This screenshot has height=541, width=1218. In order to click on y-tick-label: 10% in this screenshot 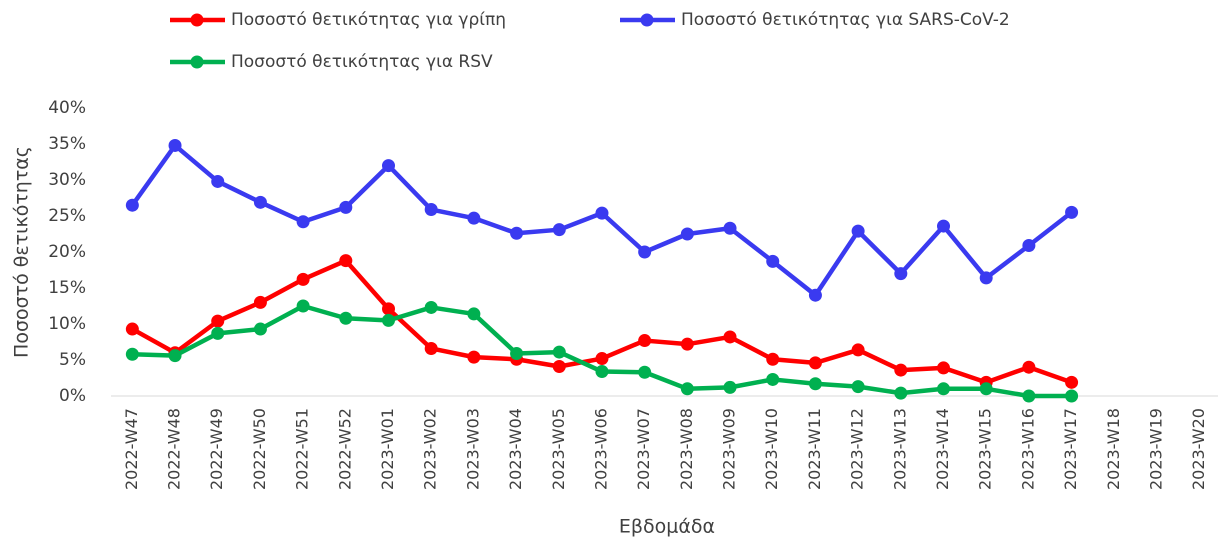, I will do `click(67, 324)`.